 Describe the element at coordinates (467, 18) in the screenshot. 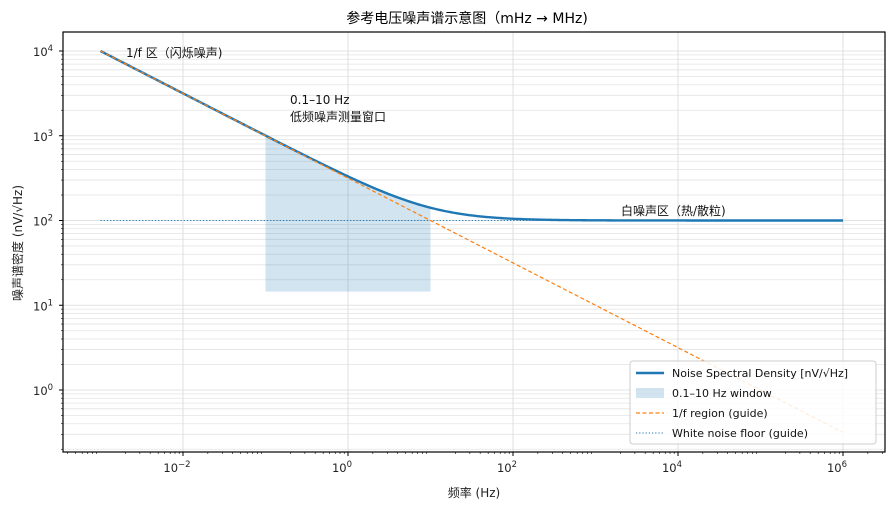

I see `chart-title: 参考电压噪声谱示意图（mHz → MHz)` at that location.